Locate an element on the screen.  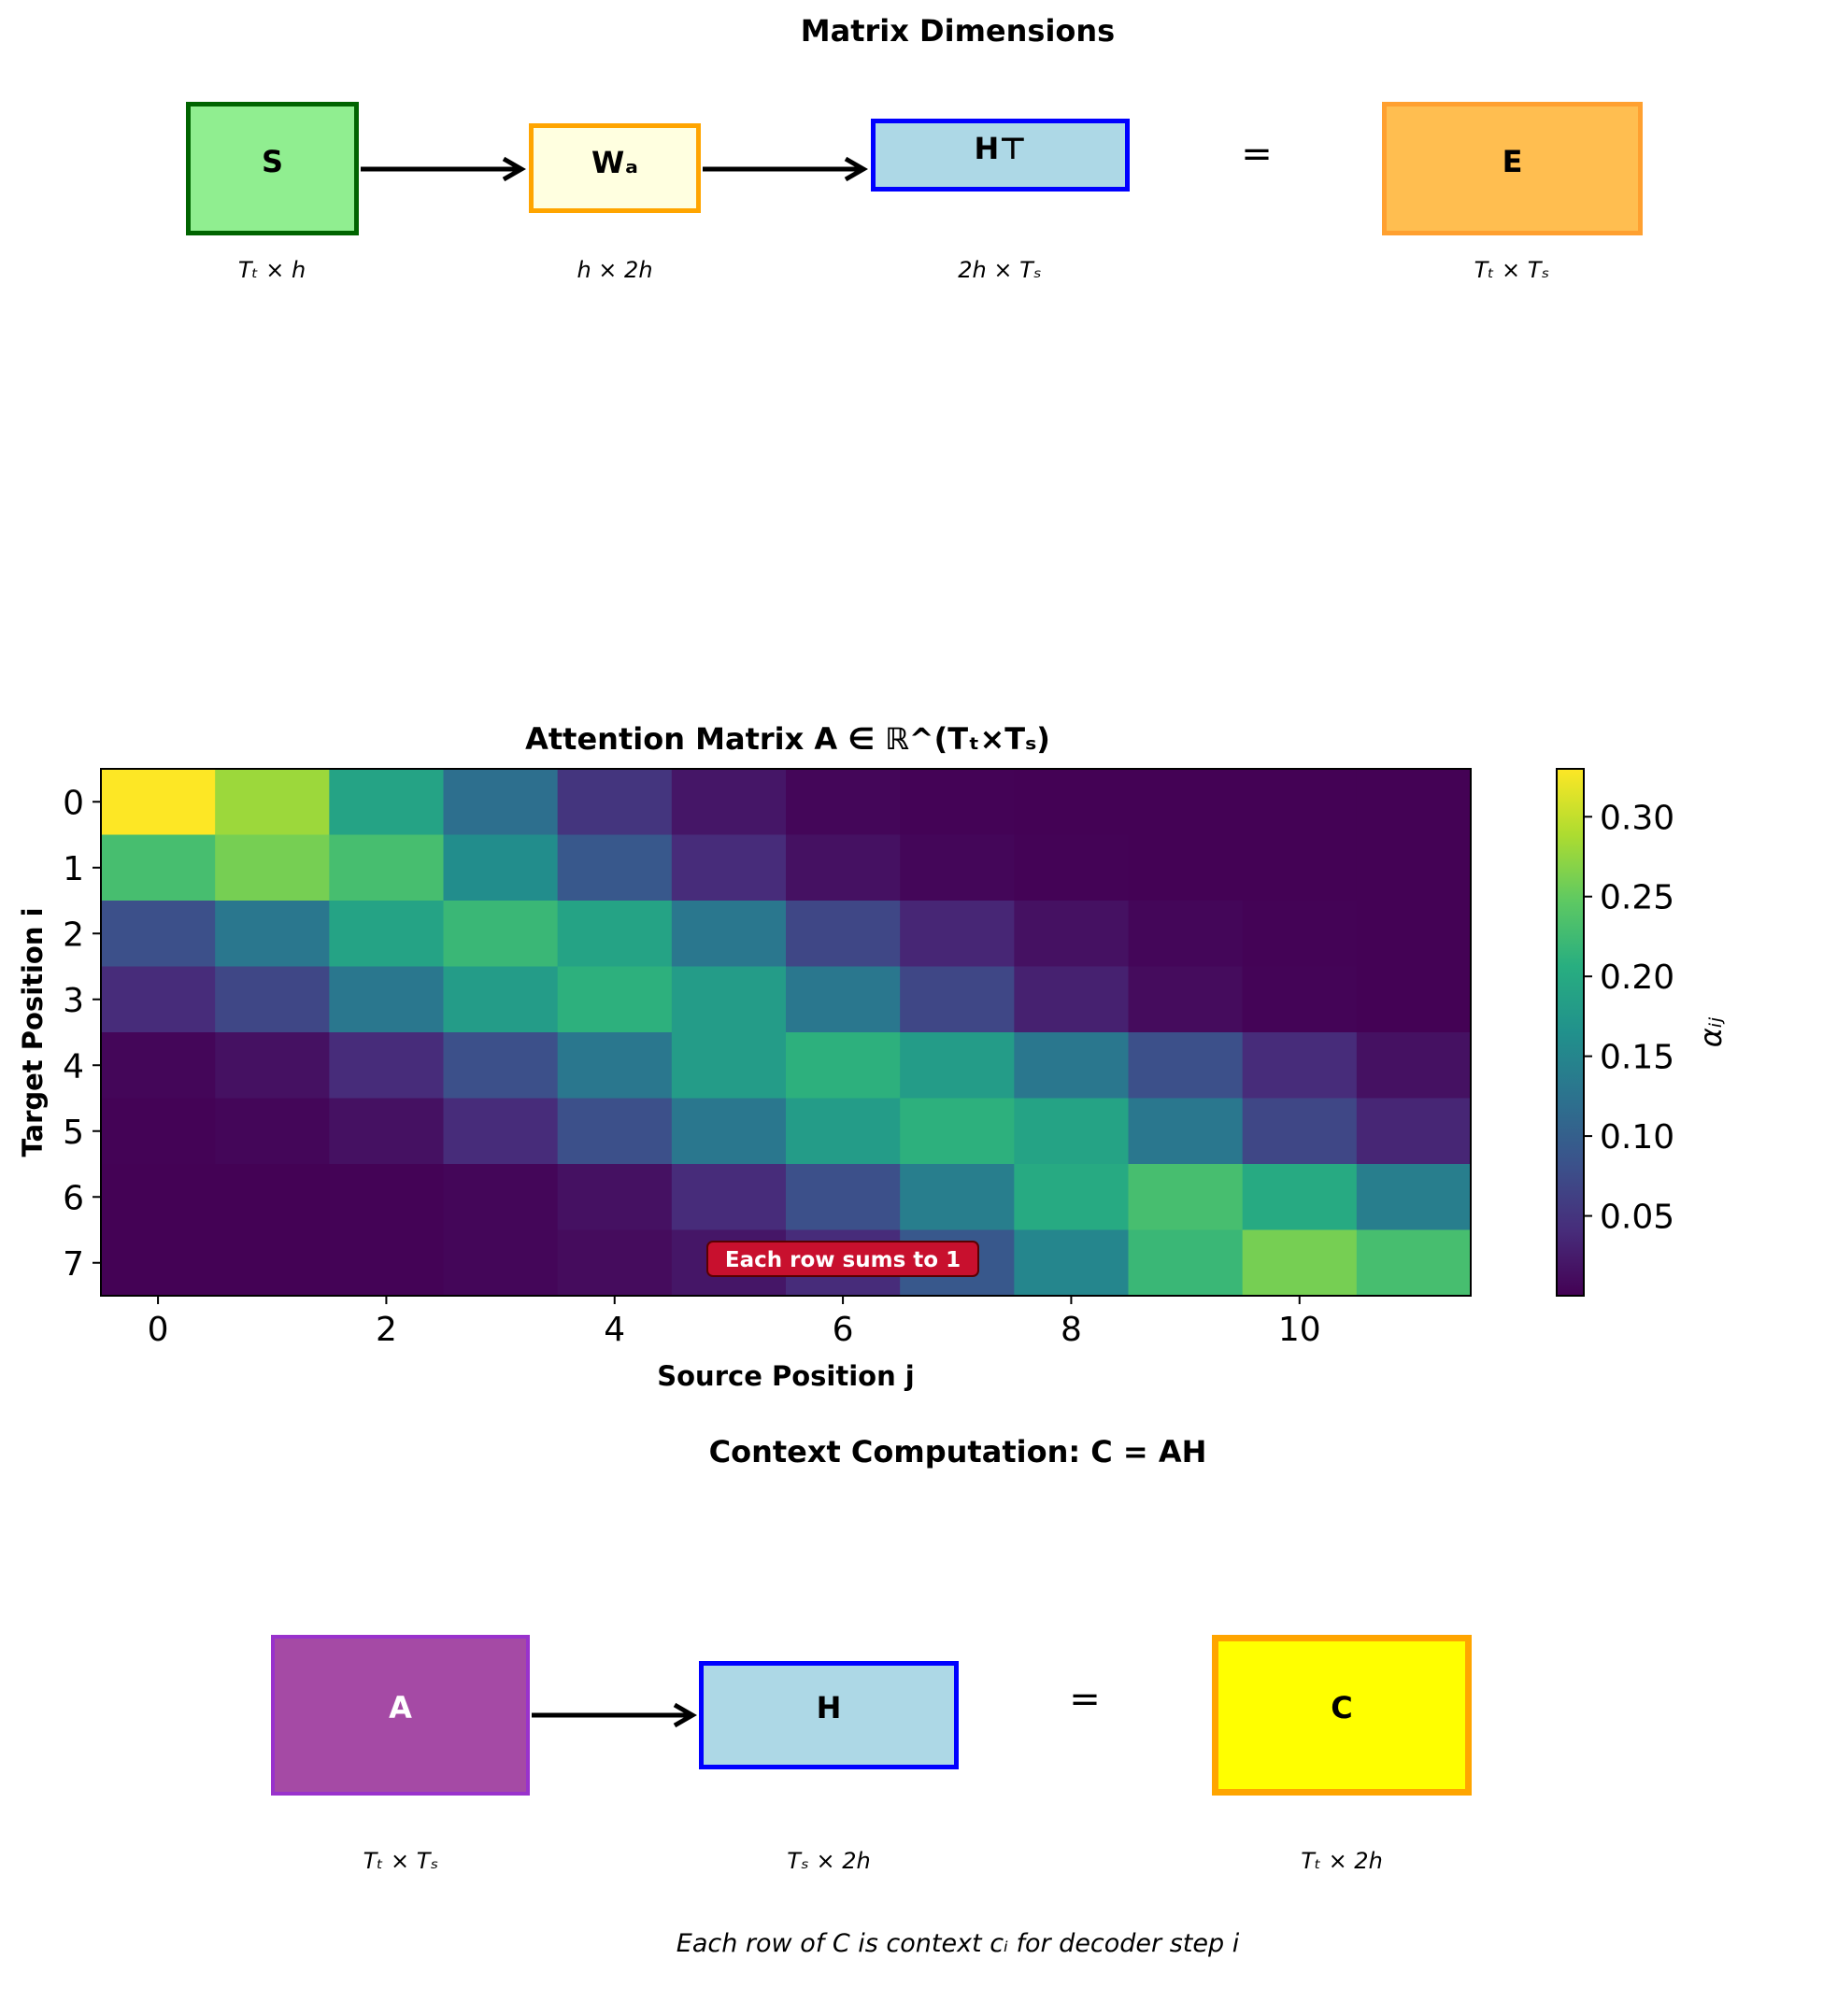
matrix-box-h: H is located at coordinates (829, 1715).